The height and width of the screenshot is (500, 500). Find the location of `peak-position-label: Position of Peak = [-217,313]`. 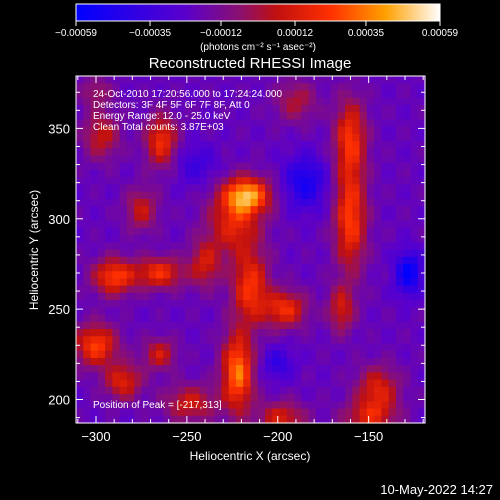

peak-position-label: Position of Peak = [-217,313] is located at coordinates (157, 405).